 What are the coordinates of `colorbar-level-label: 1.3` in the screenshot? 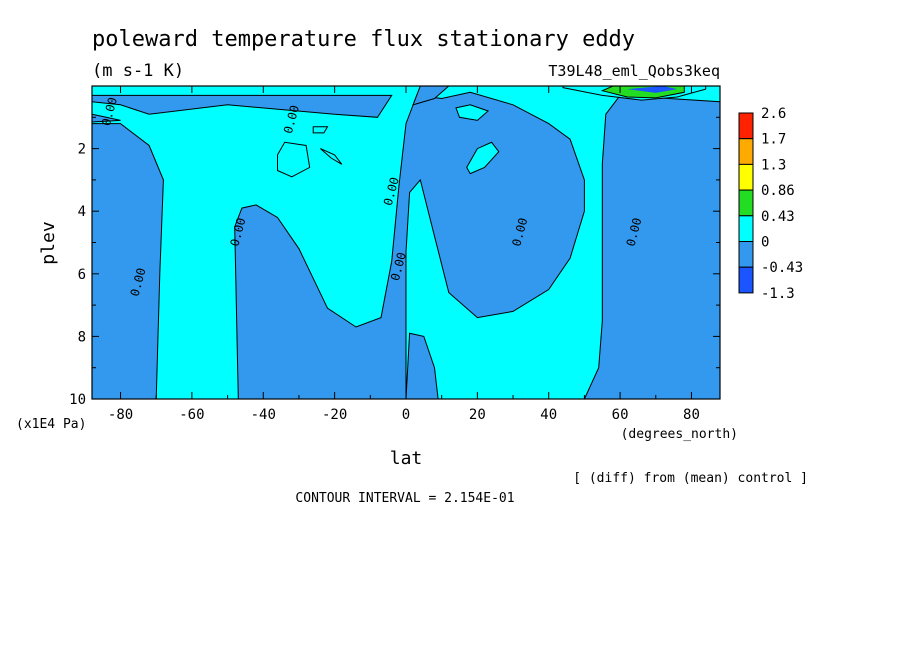 It's located at (773, 165).